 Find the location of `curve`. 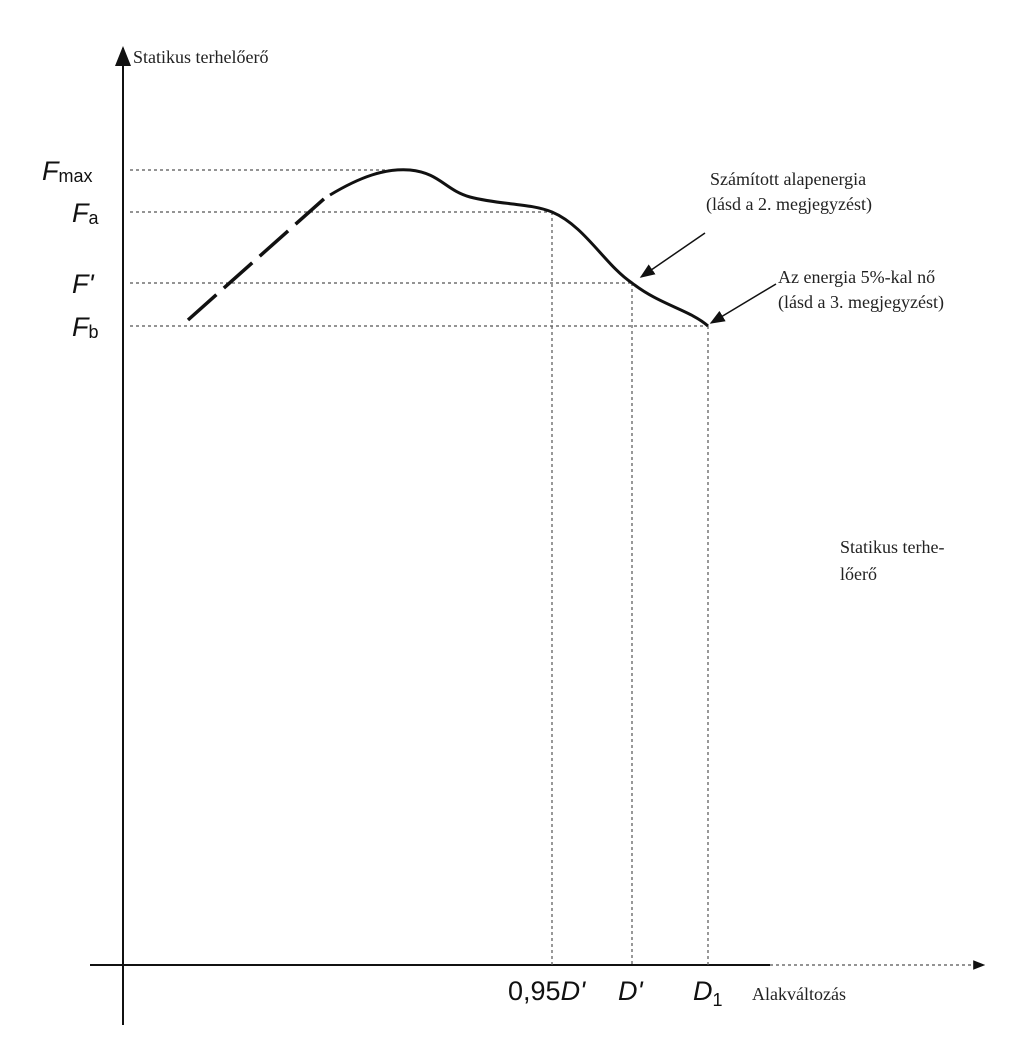

curve is located at coordinates (519, 248).